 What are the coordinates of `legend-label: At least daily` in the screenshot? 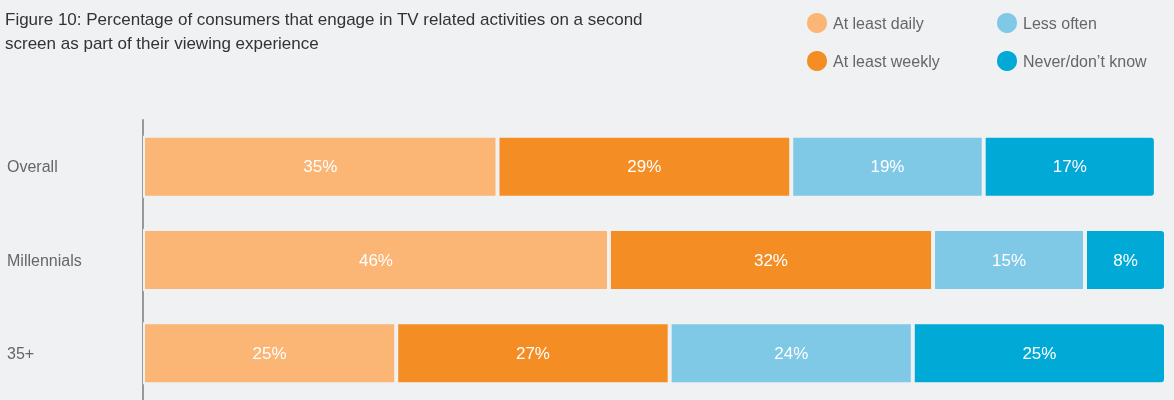 It's located at (878, 23).